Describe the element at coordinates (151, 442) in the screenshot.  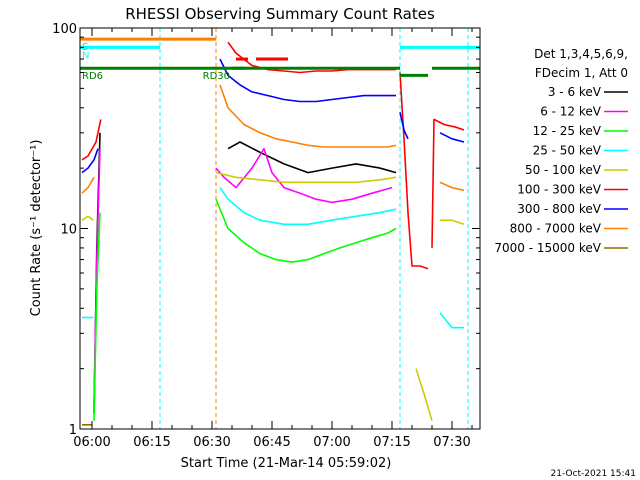
I see `x-tick-label: 06:15` at that location.